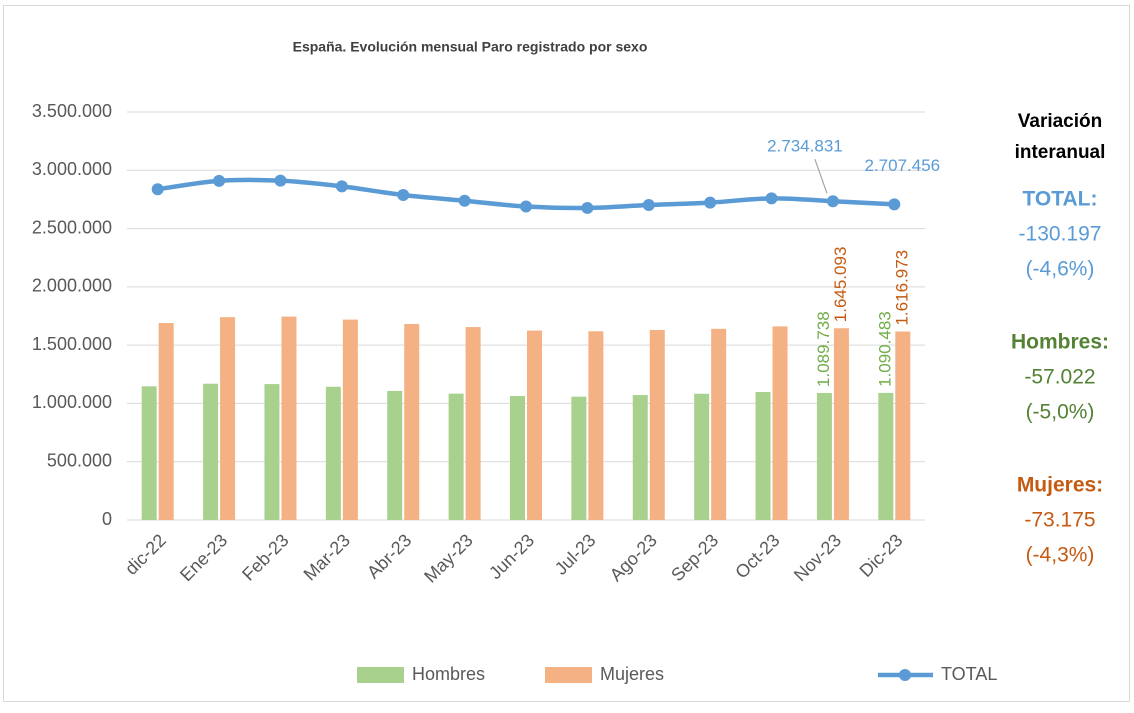  Describe the element at coordinates (1060, 234) in the screenshot. I see `panel-value: -130.197` at that location.